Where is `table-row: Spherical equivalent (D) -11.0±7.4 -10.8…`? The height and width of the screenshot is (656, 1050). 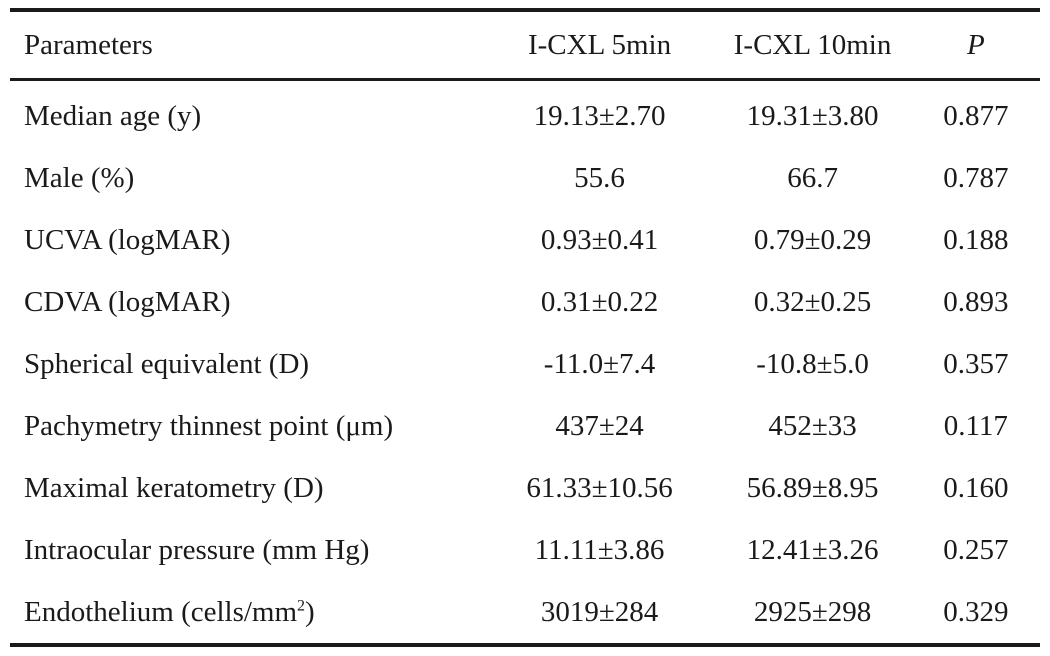 table-row: Spherical equivalent (D) -11.0±7.4 -10.8… is located at coordinates (525, 364).